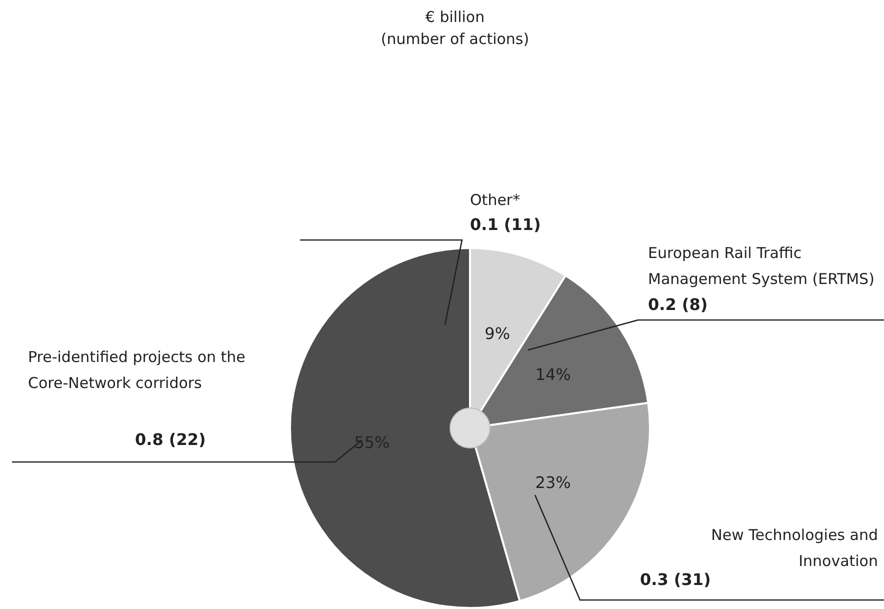  Describe the element at coordinates (761, 266) in the screenshot. I see `slice-label: European Rail Traffic Management System (ERTMS)` at that location.